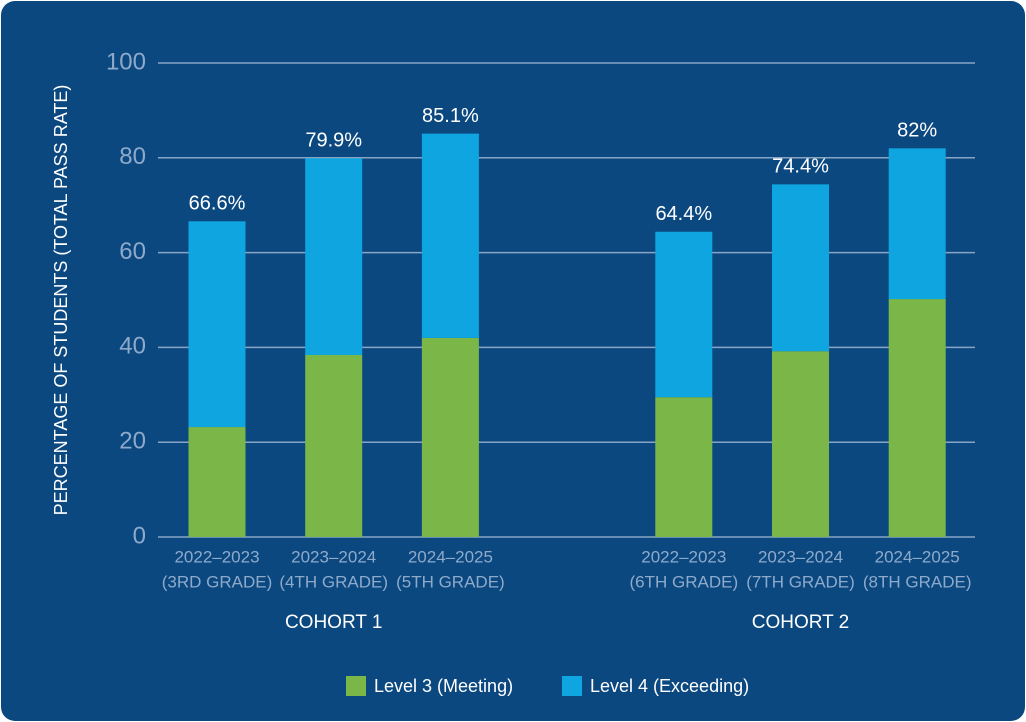  Describe the element at coordinates (333, 581) in the screenshot. I see `x-tick-label: (4TH GRADE)` at that location.